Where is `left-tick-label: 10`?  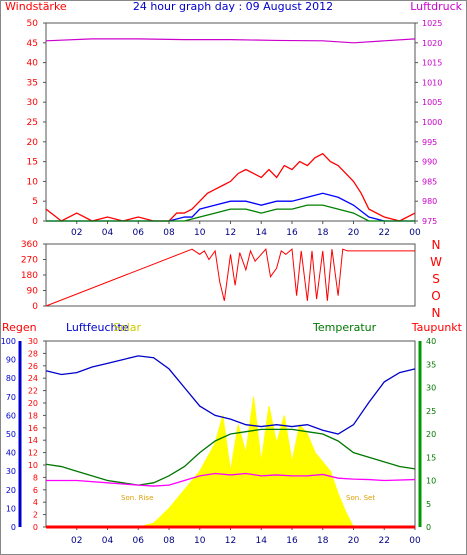 left-tick-label: 10 is located at coordinates (33, 182).